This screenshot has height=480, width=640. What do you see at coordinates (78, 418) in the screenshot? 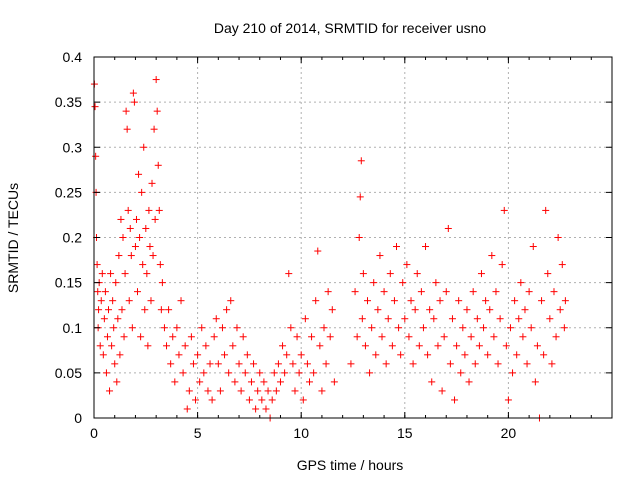
I see `y-tick-label: 0` at bounding box center [78, 418].